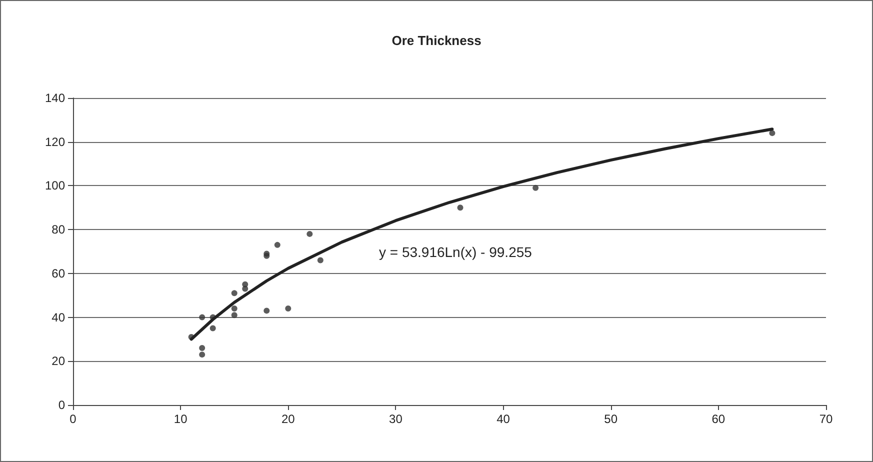  What do you see at coordinates (59, 361) in the screenshot?
I see `y-tick-label: 20` at bounding box center [59, 361].